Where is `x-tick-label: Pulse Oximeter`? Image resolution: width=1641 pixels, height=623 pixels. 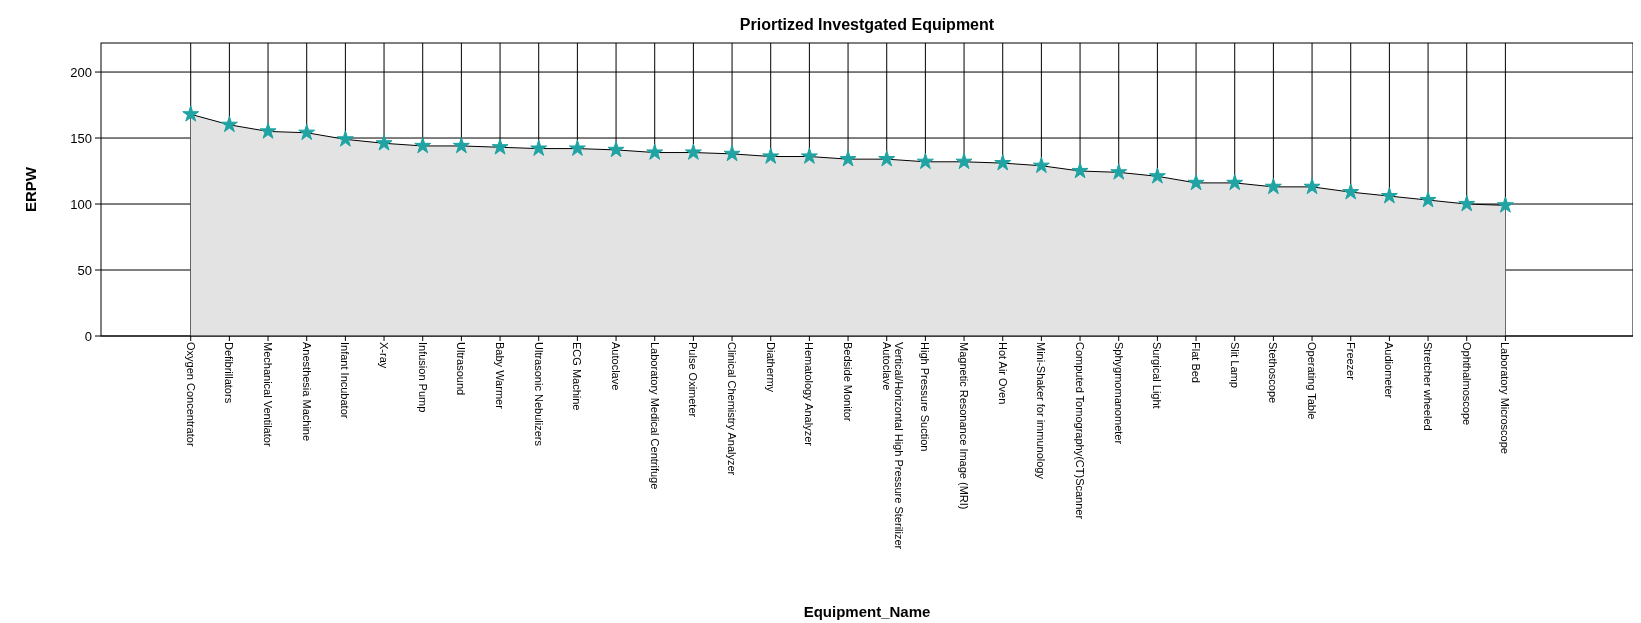
x-tick-label: Pulse Oximeter is located at coordinates (693, 380).